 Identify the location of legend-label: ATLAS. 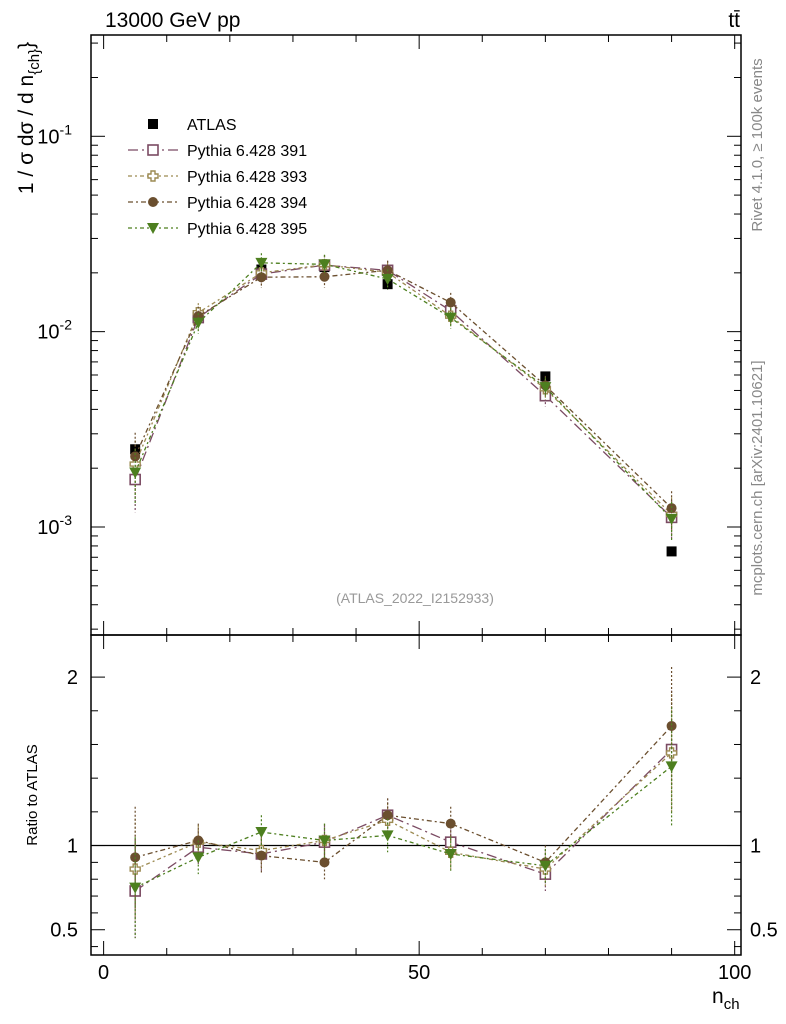
(212, 125).